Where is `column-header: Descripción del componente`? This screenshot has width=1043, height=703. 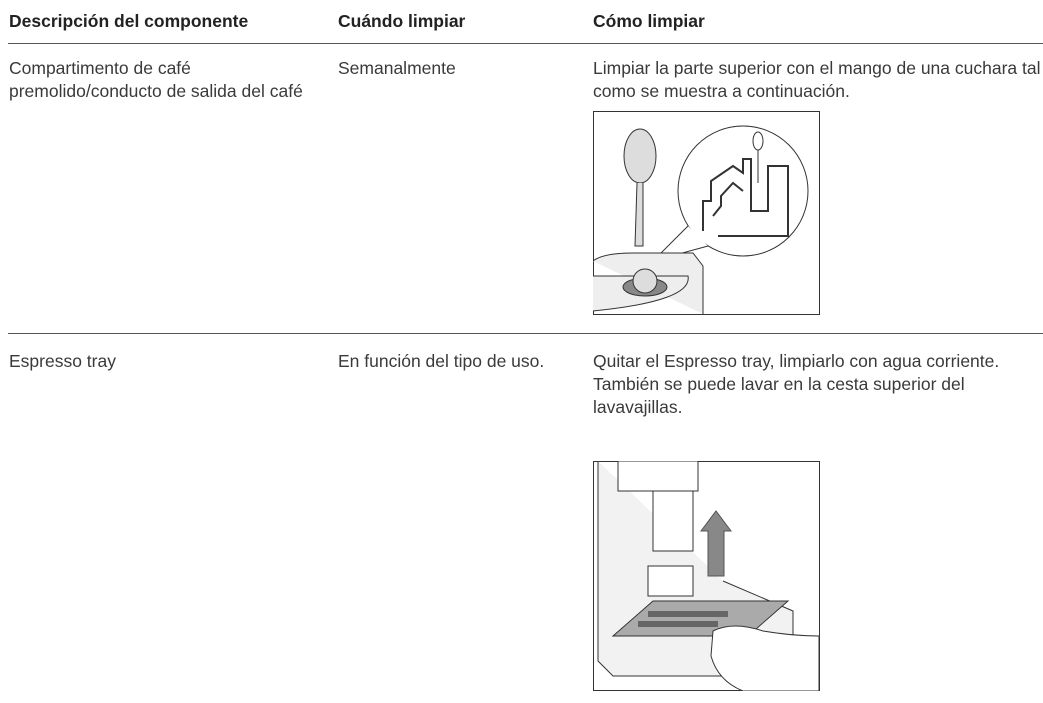
column-header: Descripción del componente is located at coordinates (129, 21).